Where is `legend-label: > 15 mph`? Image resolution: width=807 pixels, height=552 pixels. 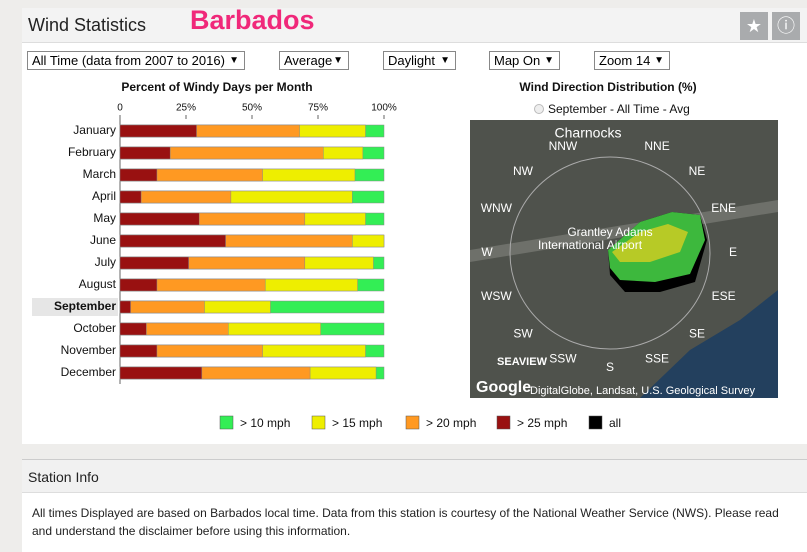
legend-label: > 15 mph is located at coordinates (357, 423).